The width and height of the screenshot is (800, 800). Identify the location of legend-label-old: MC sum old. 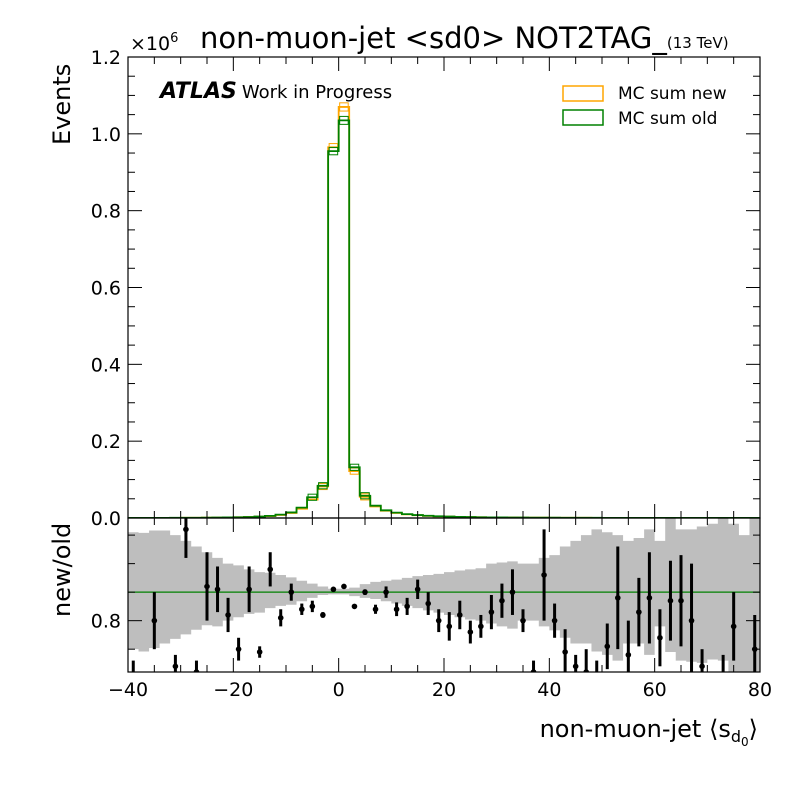
(667, 119).